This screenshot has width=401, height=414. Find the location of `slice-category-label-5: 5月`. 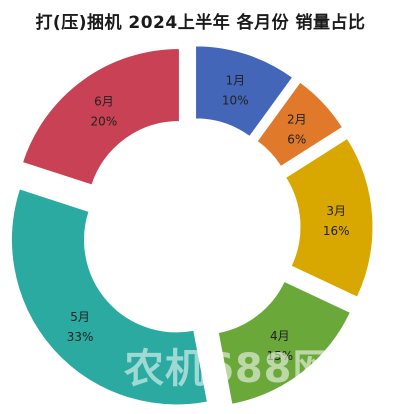

slice-category-label-5: 5月 is located at coordinates (80, 317).